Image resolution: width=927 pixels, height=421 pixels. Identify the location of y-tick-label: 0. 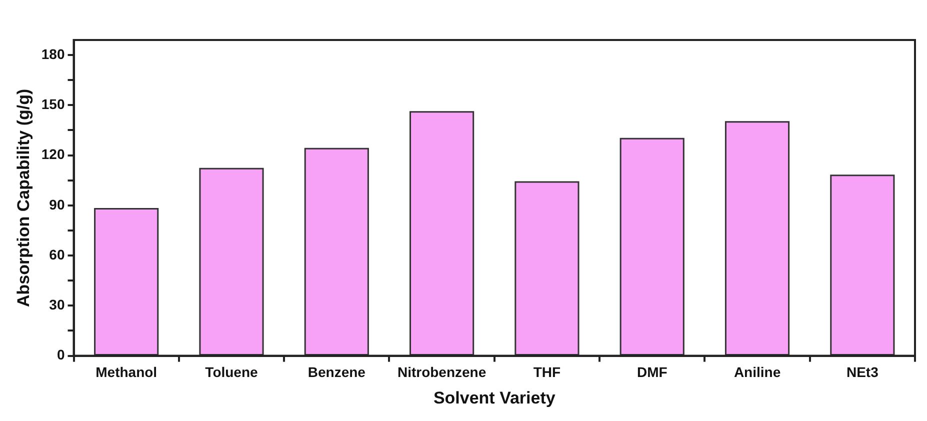
(60, 354).